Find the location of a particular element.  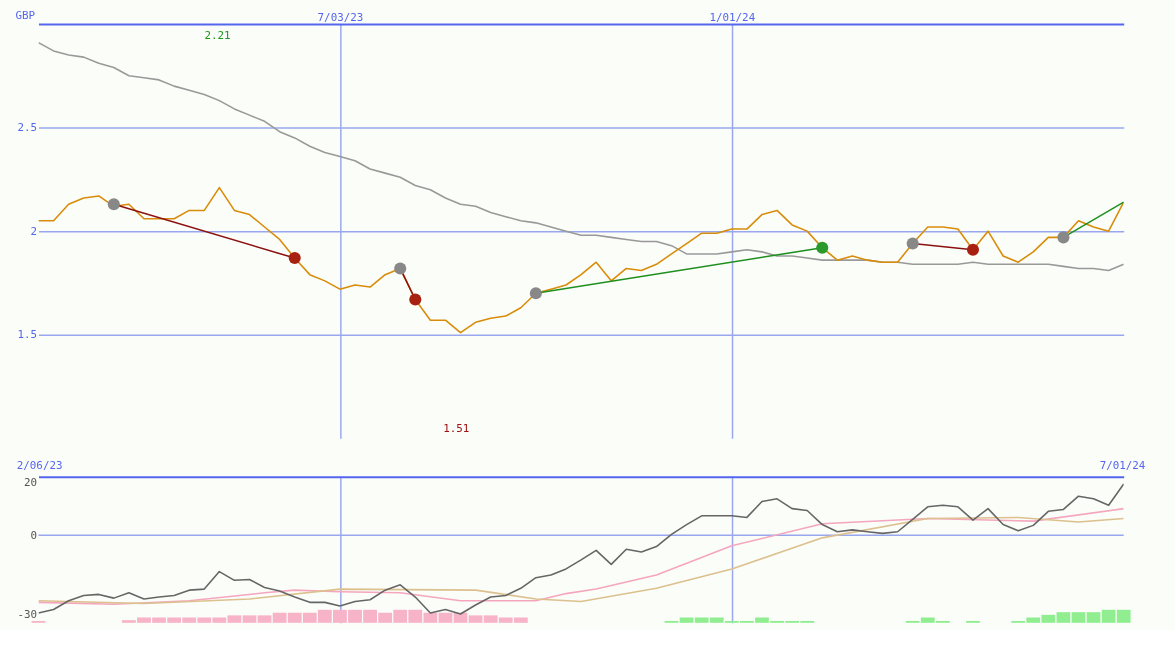

y-tick-label: -30 is located at coordinates (27, 615).